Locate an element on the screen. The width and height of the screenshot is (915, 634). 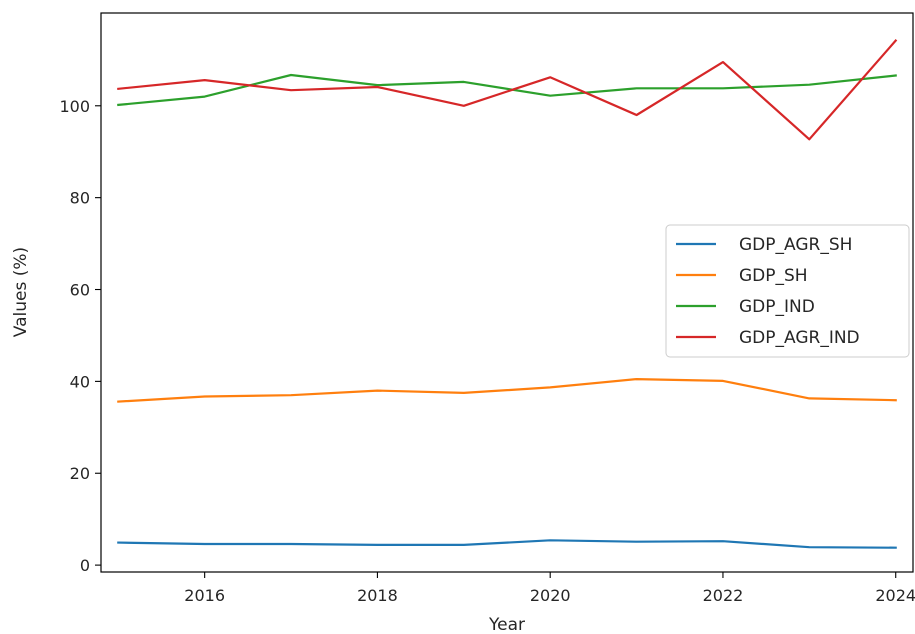
legend-box is located at coordinates (787, 291).